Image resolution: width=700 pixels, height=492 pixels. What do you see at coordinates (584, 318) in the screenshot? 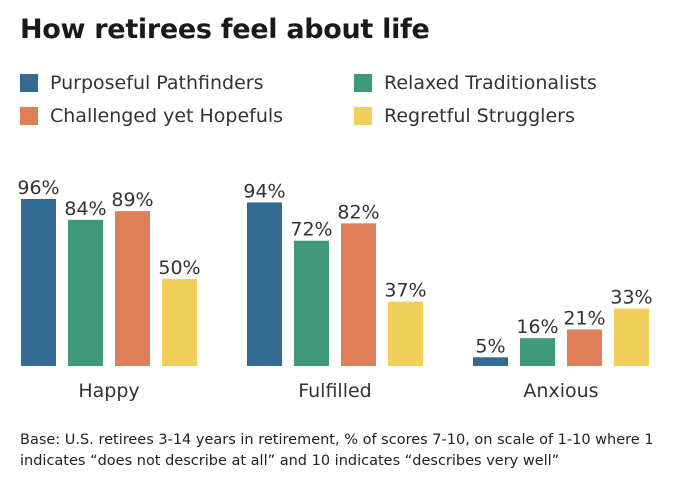
I see `data-label: 21%` at bounding box center [584, 318].